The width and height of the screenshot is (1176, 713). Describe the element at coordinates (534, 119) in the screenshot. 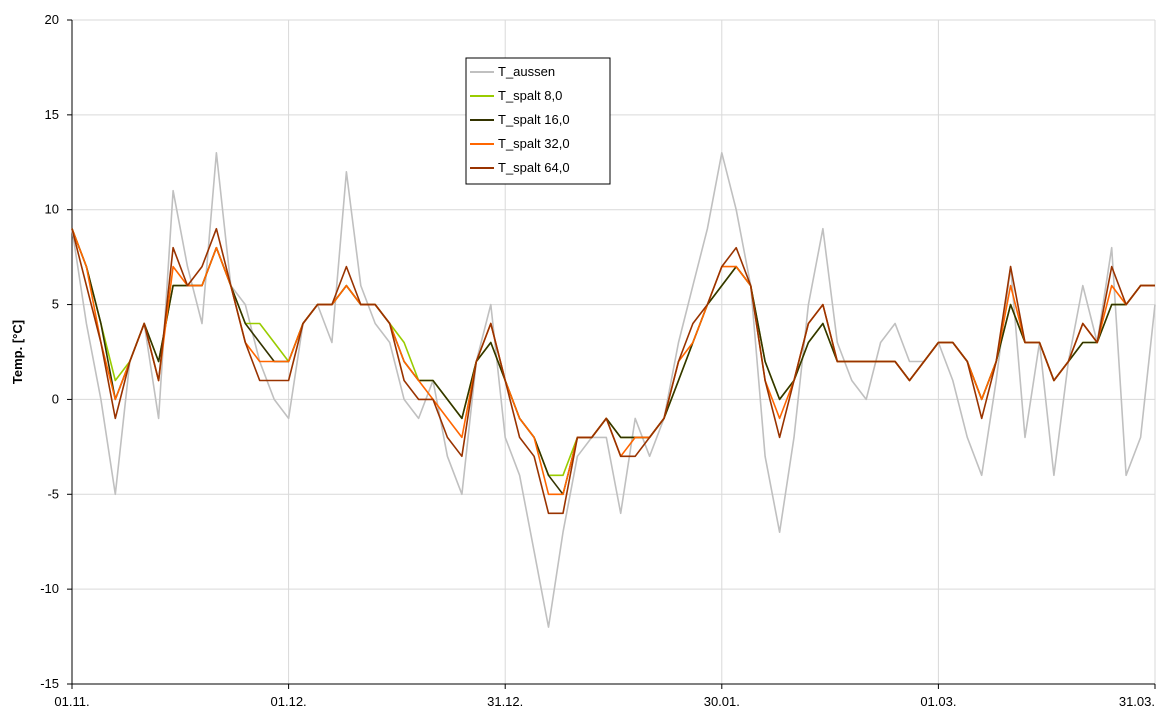

I see `legend-label: T_spalt 16,0` at that location.